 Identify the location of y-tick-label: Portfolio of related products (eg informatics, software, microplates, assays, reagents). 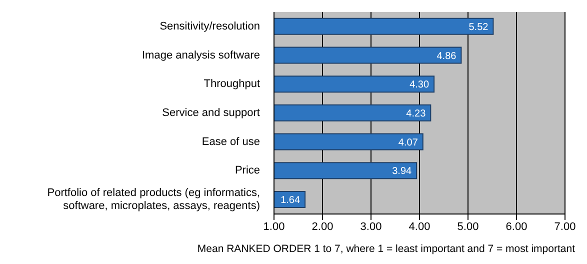
(153, 199).